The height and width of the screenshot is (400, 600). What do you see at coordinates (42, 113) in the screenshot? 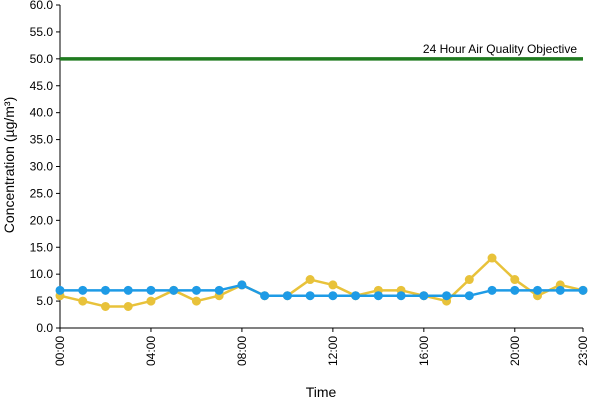
I see `y-tick-label: 40.0` at bounding box center [42, 113].